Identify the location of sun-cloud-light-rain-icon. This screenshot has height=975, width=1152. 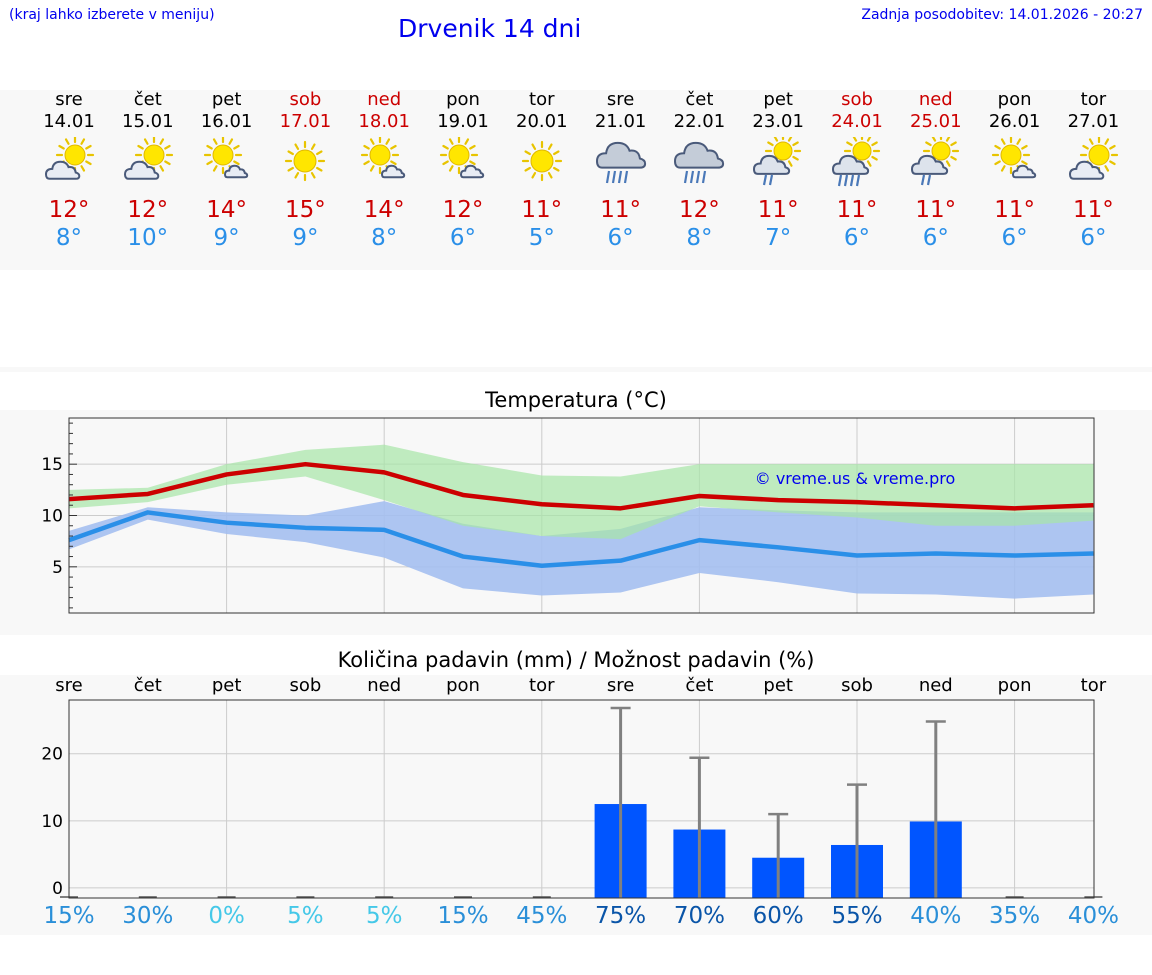
(777, 161).